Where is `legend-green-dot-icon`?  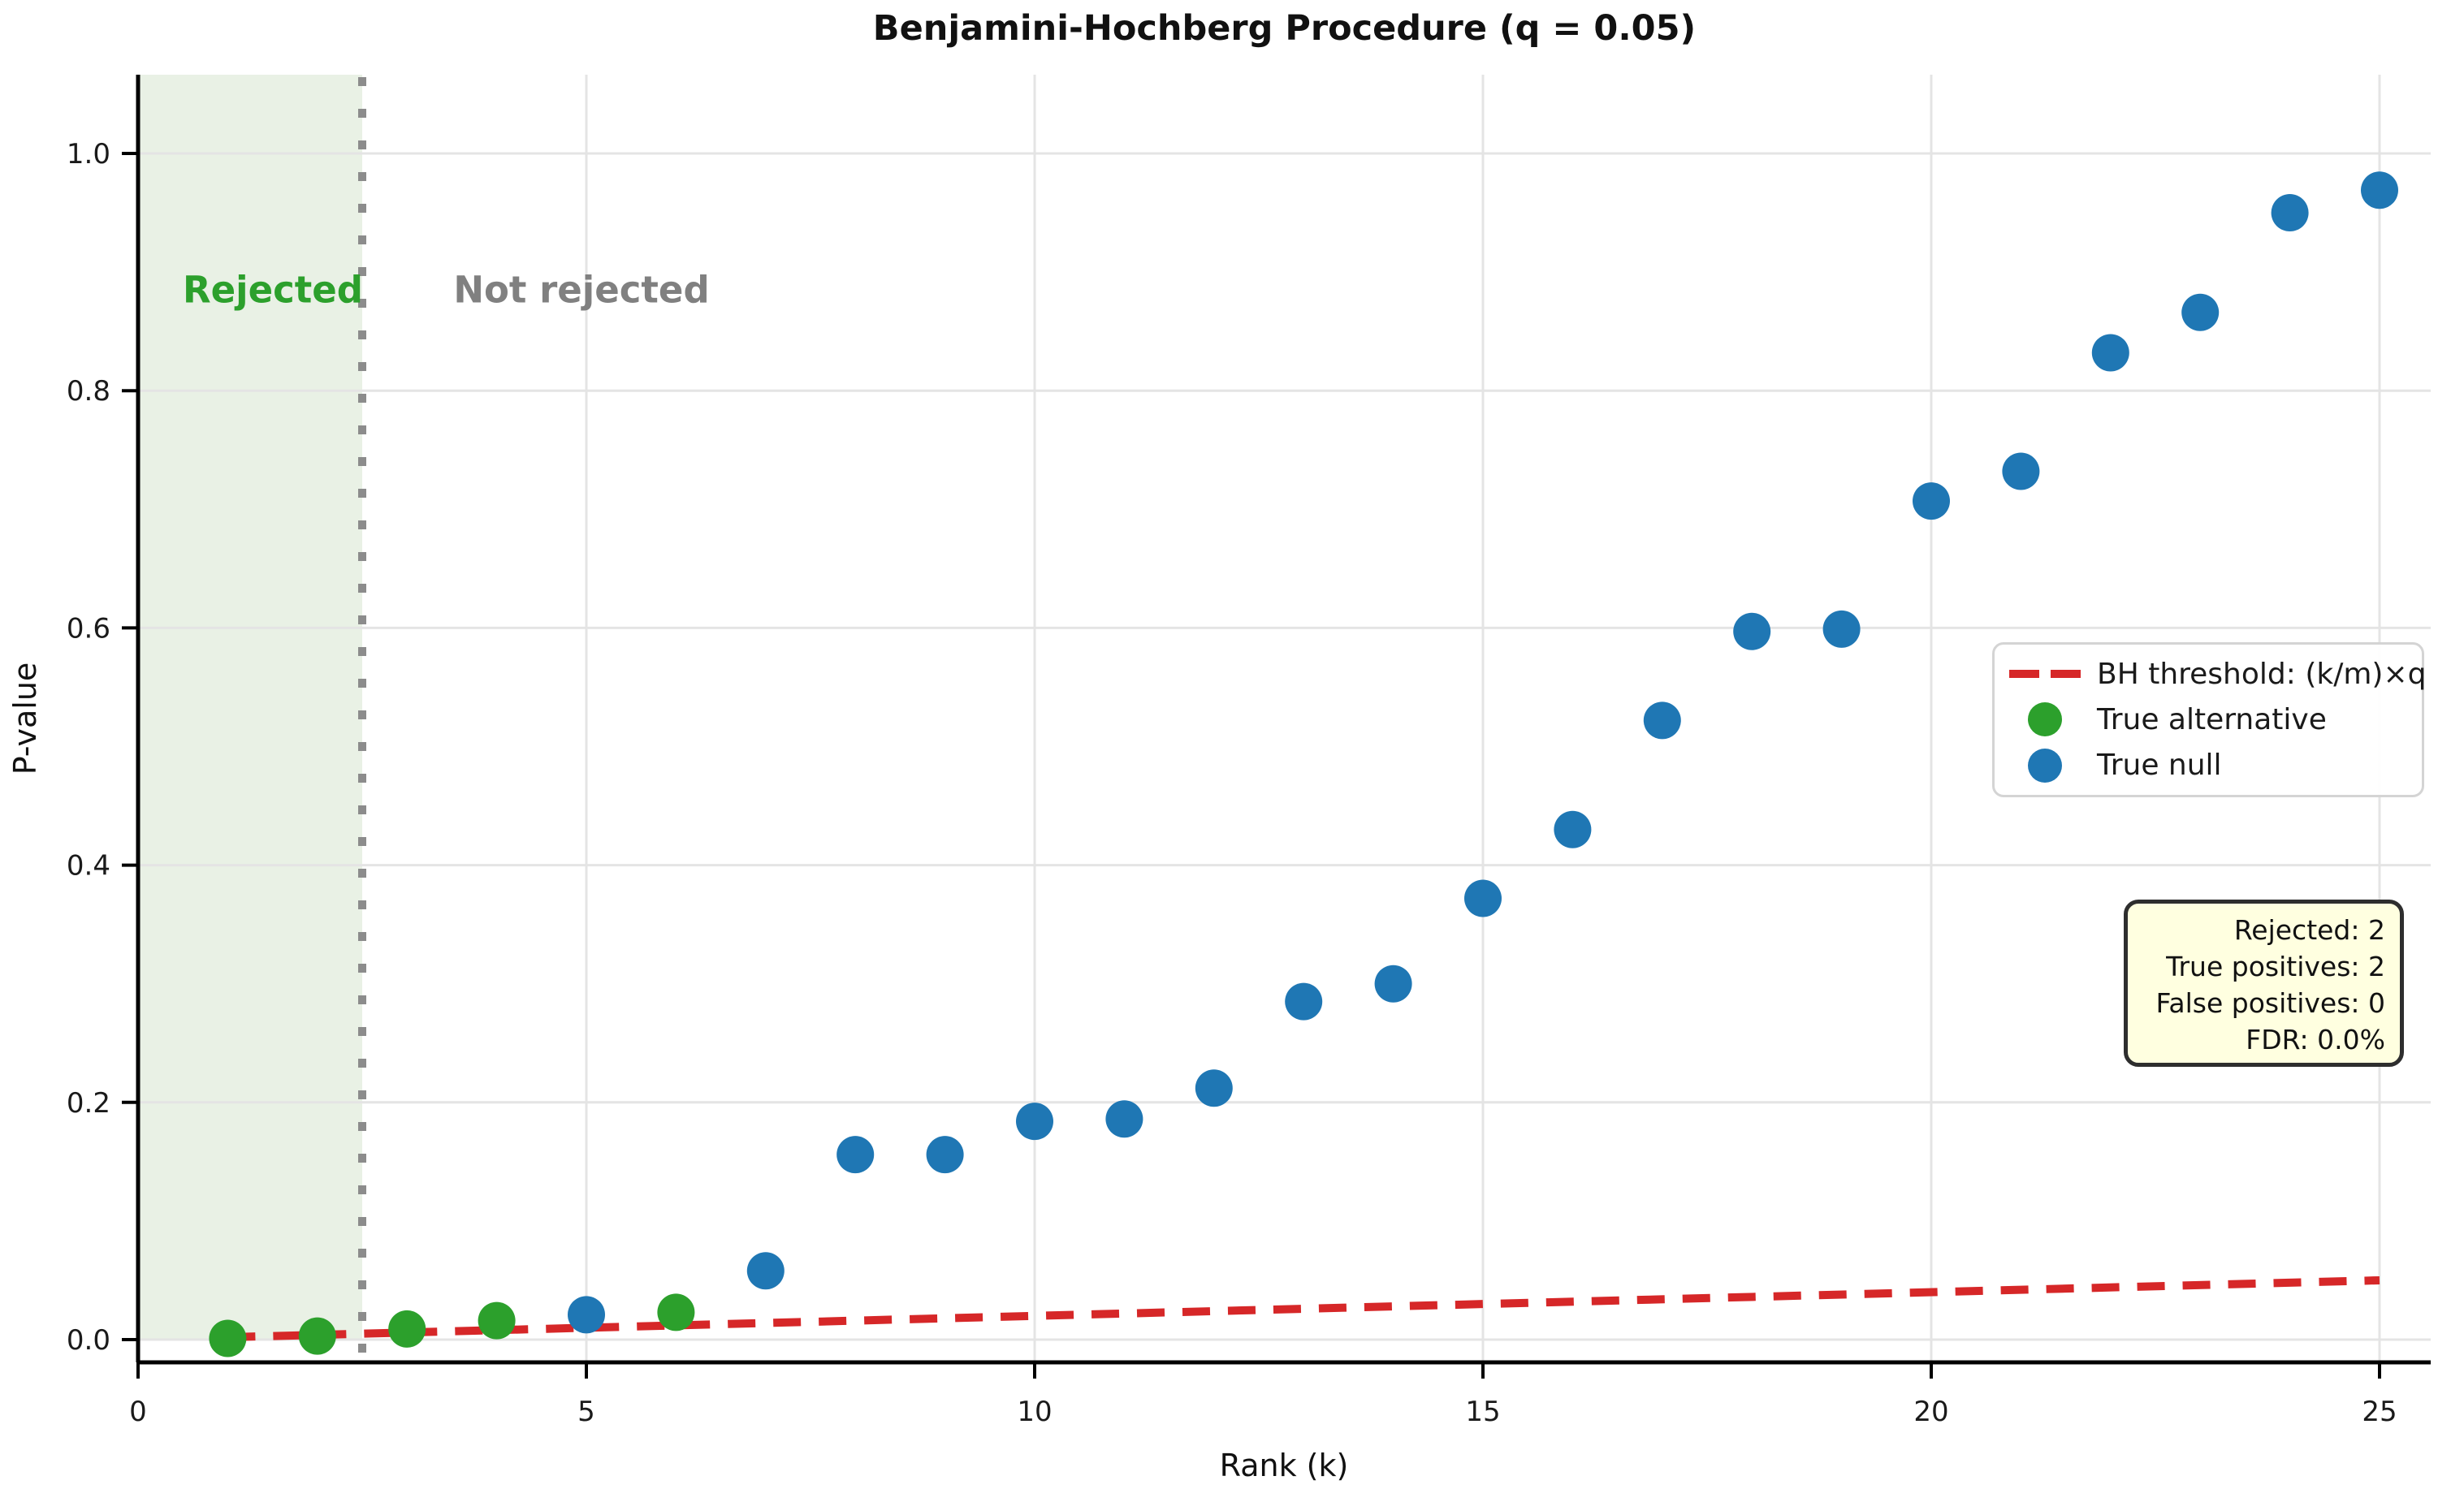 legend-green-dot-icon is located at coordinates (2045, 719).